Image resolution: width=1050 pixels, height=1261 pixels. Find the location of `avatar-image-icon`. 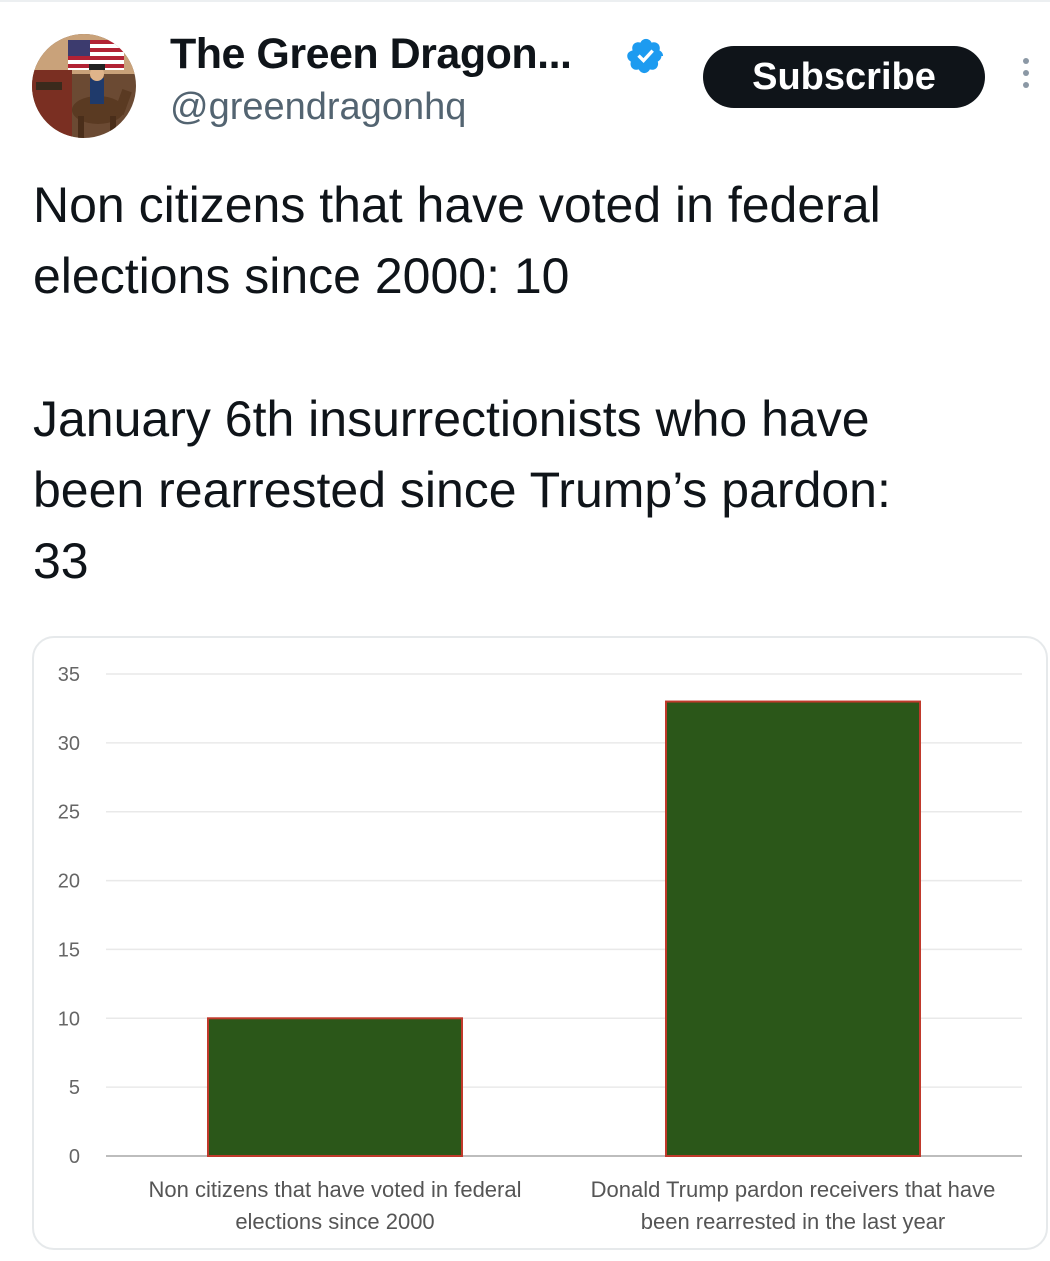

avatar-image-icon is located at coordinates (84, 86).